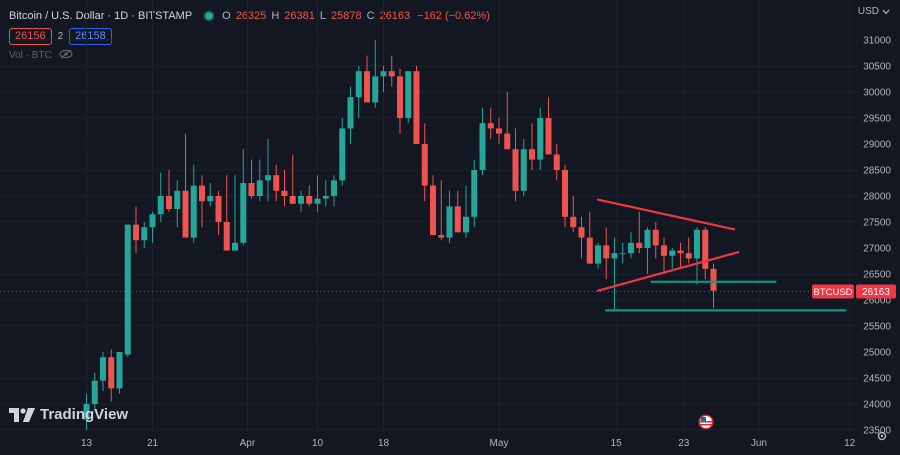 This screenshot has height=455, width=900. What do you see at coordinates (876, 291) in the screenshot?
I see `last-price-badge` at bounding box center [876, 291].